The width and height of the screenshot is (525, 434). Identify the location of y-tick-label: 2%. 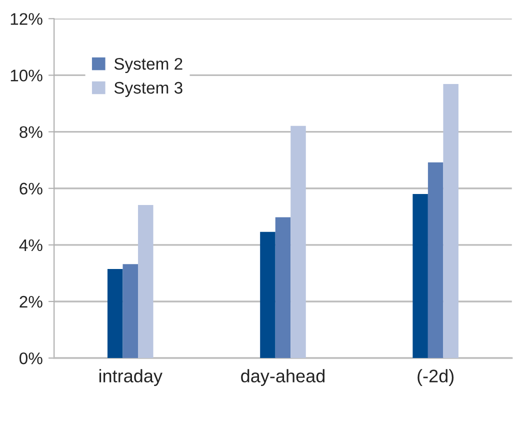
(31, 302).